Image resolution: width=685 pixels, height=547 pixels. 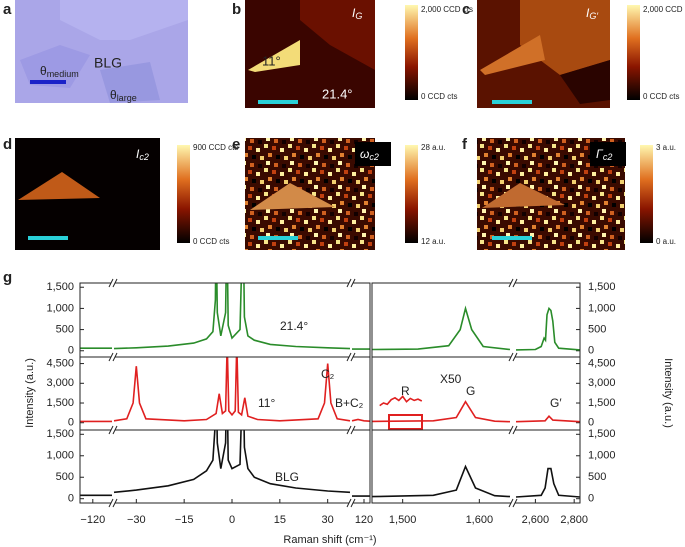 I want to click on colorbar-min: 12 a.u., so click(x=433, y=241).